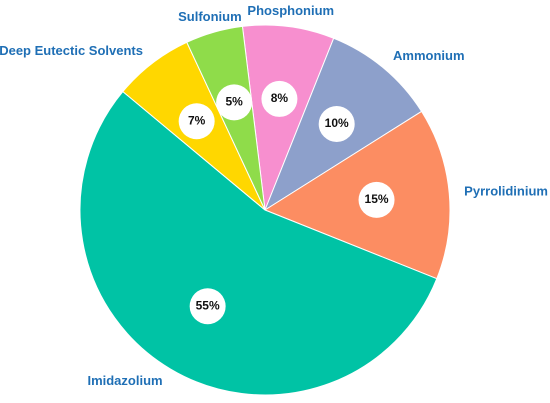 Image resolution: width=550 pixels, height=403 pixels. What do you see at coordinates (124, 380) in the screenshot?
I see `category-label: Imidazolium` at bounding box center [124, 380].